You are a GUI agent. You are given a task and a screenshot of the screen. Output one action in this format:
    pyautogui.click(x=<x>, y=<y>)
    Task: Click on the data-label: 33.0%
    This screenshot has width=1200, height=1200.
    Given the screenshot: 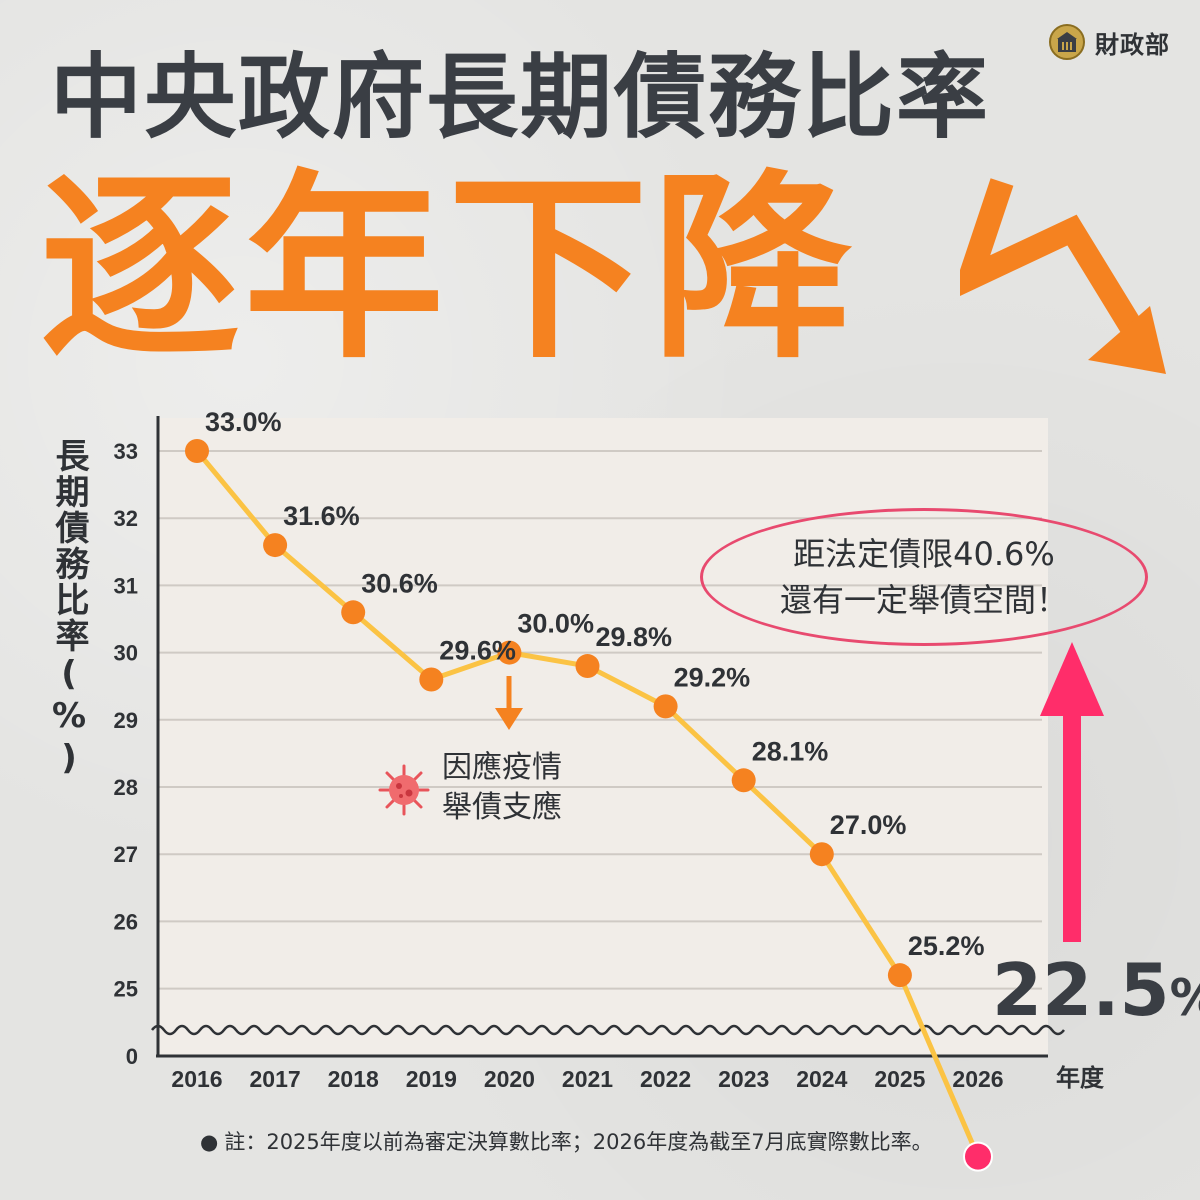 What is the action you would take?
    pyautogui.click(x=243, y=422)
    